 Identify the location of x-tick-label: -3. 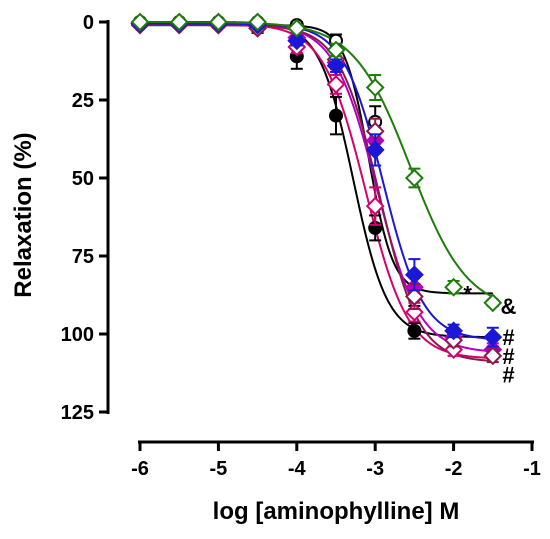
(375, 469).